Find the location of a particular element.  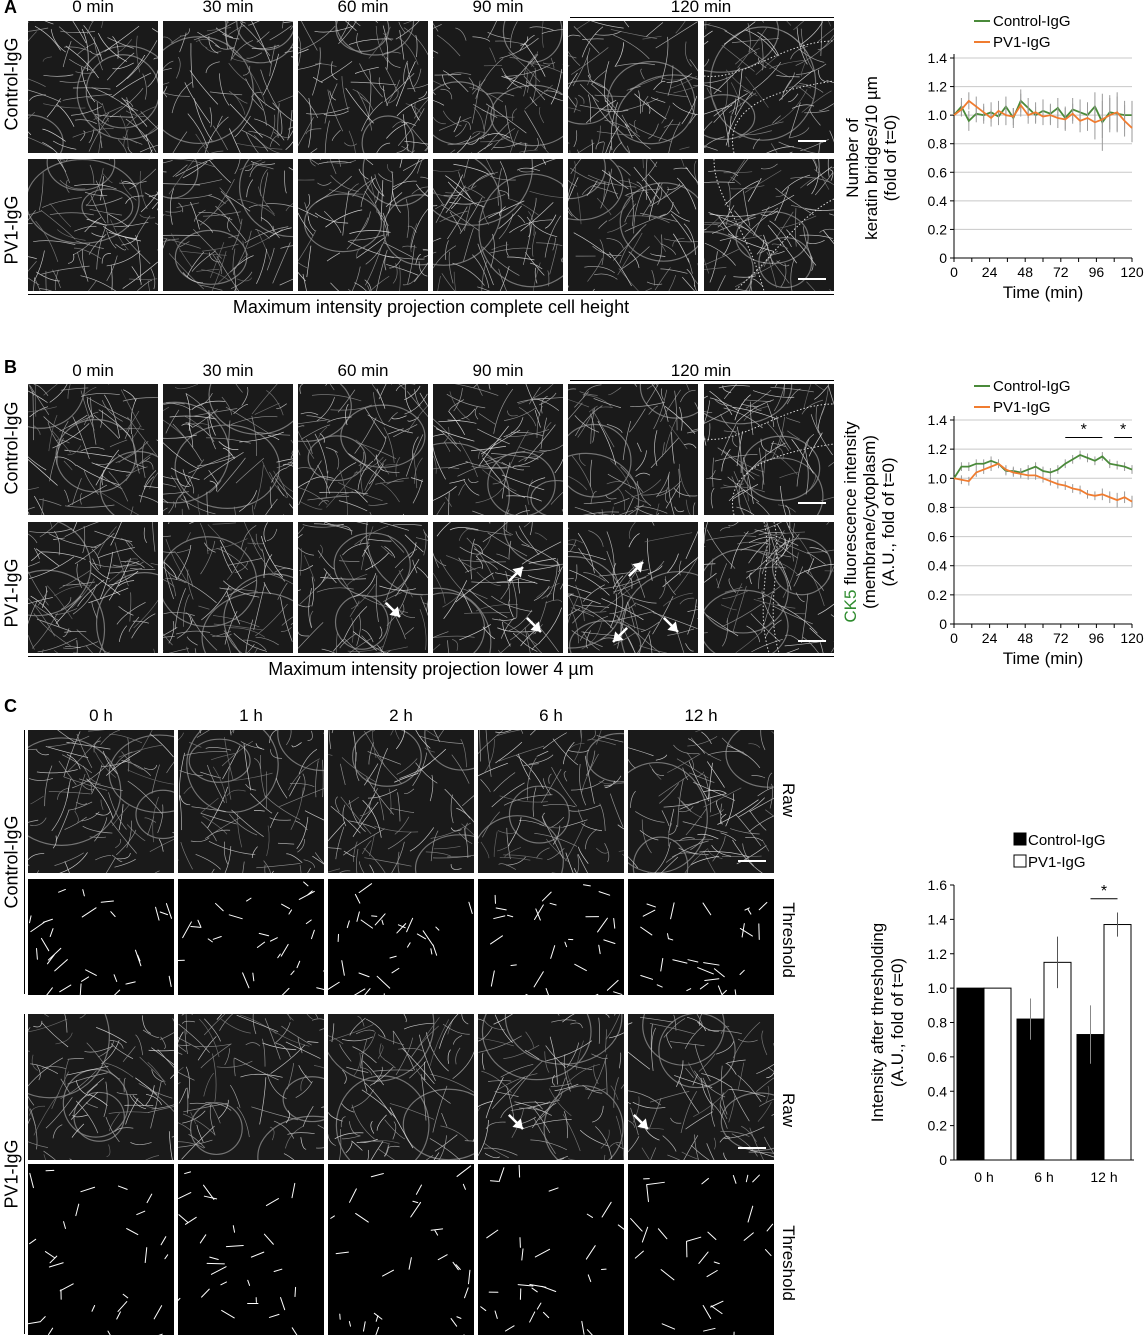

caption-b: Maximum intensity projection lower 4 µm is located at coordinates (431, 669).